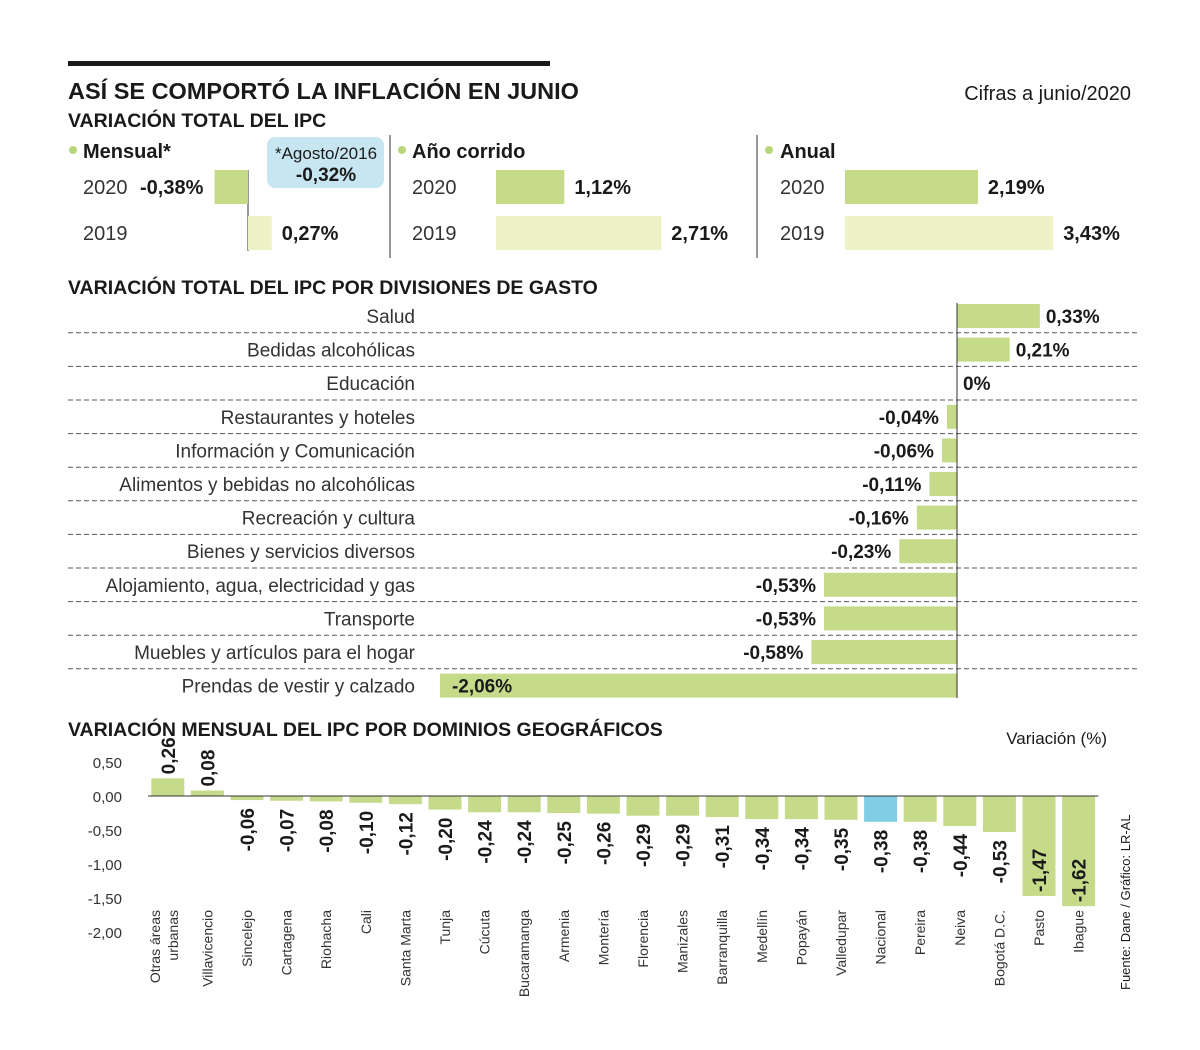  What do you see at coordinates (326, 939) in the screenshot?
I see `category-label: Riohacha` at bounding box center [326, 939].